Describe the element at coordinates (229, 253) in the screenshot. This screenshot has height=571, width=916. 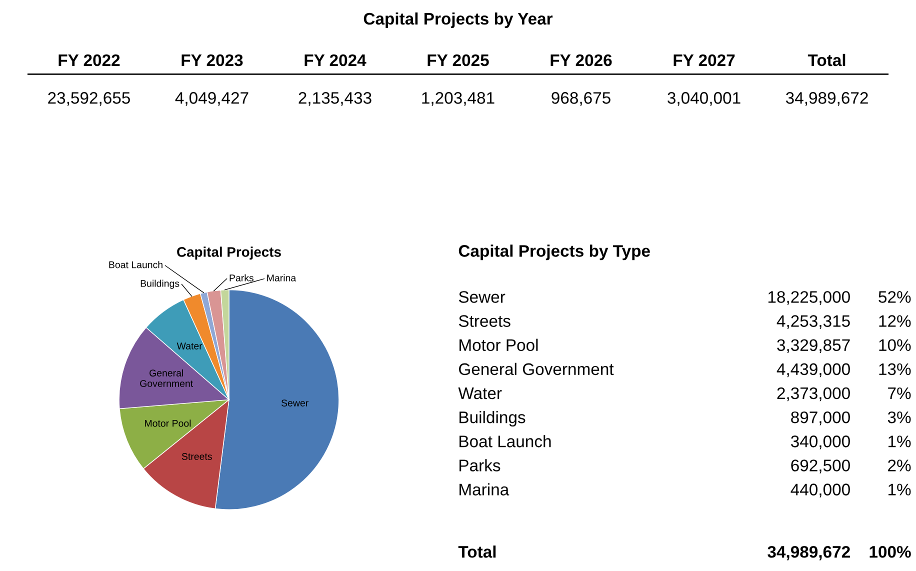
I see `chart-title: Capital Projects` at that location.